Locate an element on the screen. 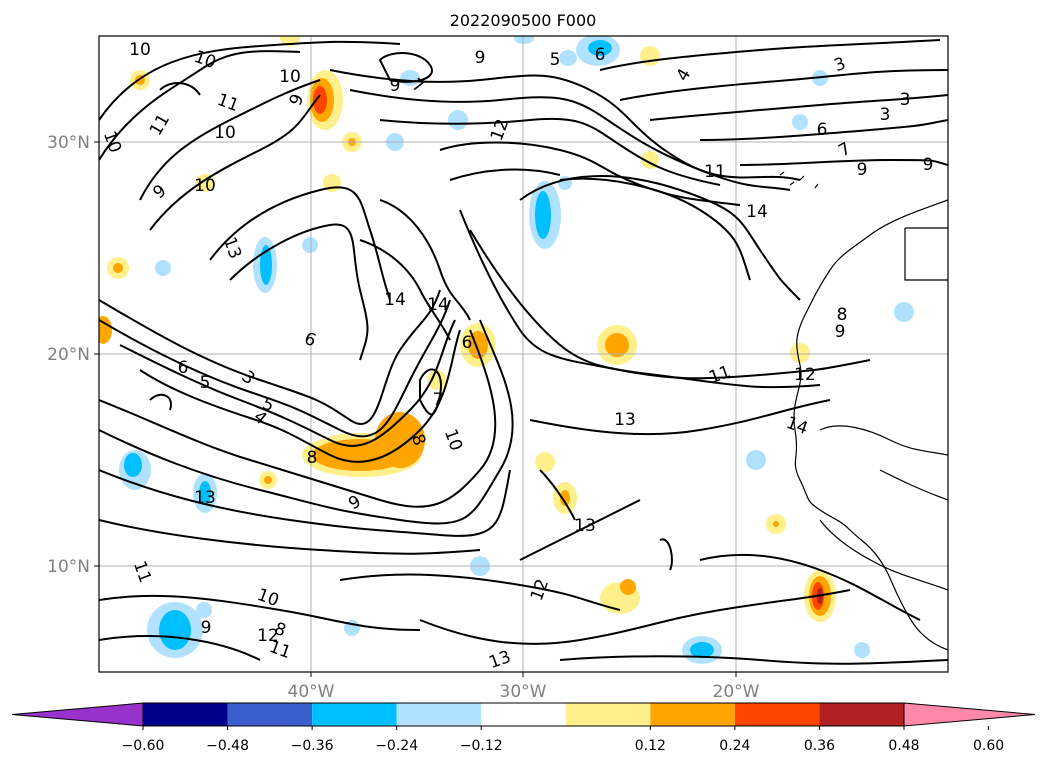 The image size is (1047, 765). colorbar-tick-label: 0.12 is located at coordinates (650, 746).